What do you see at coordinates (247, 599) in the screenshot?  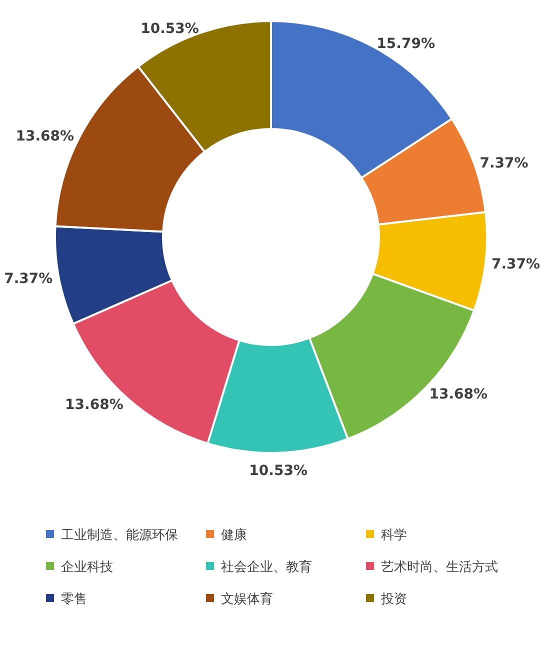 I see `legend-label: 文娱体育` at bounding box center [247, 599].